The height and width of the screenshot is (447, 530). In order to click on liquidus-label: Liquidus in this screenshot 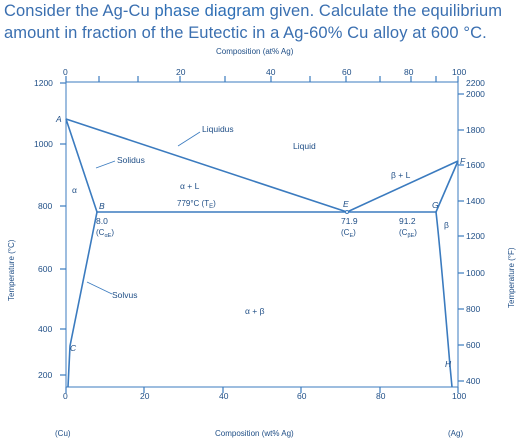, I will do `click(218, 129)`.